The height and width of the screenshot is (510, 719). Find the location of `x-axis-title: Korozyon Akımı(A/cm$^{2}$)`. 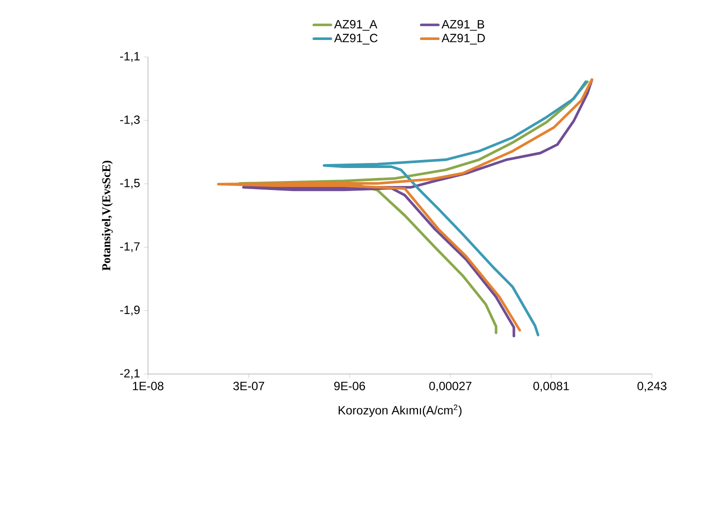

x-axis-title: Korozyon Akımı(A/cm$^{2}$) is located at coordinates (400, 410).